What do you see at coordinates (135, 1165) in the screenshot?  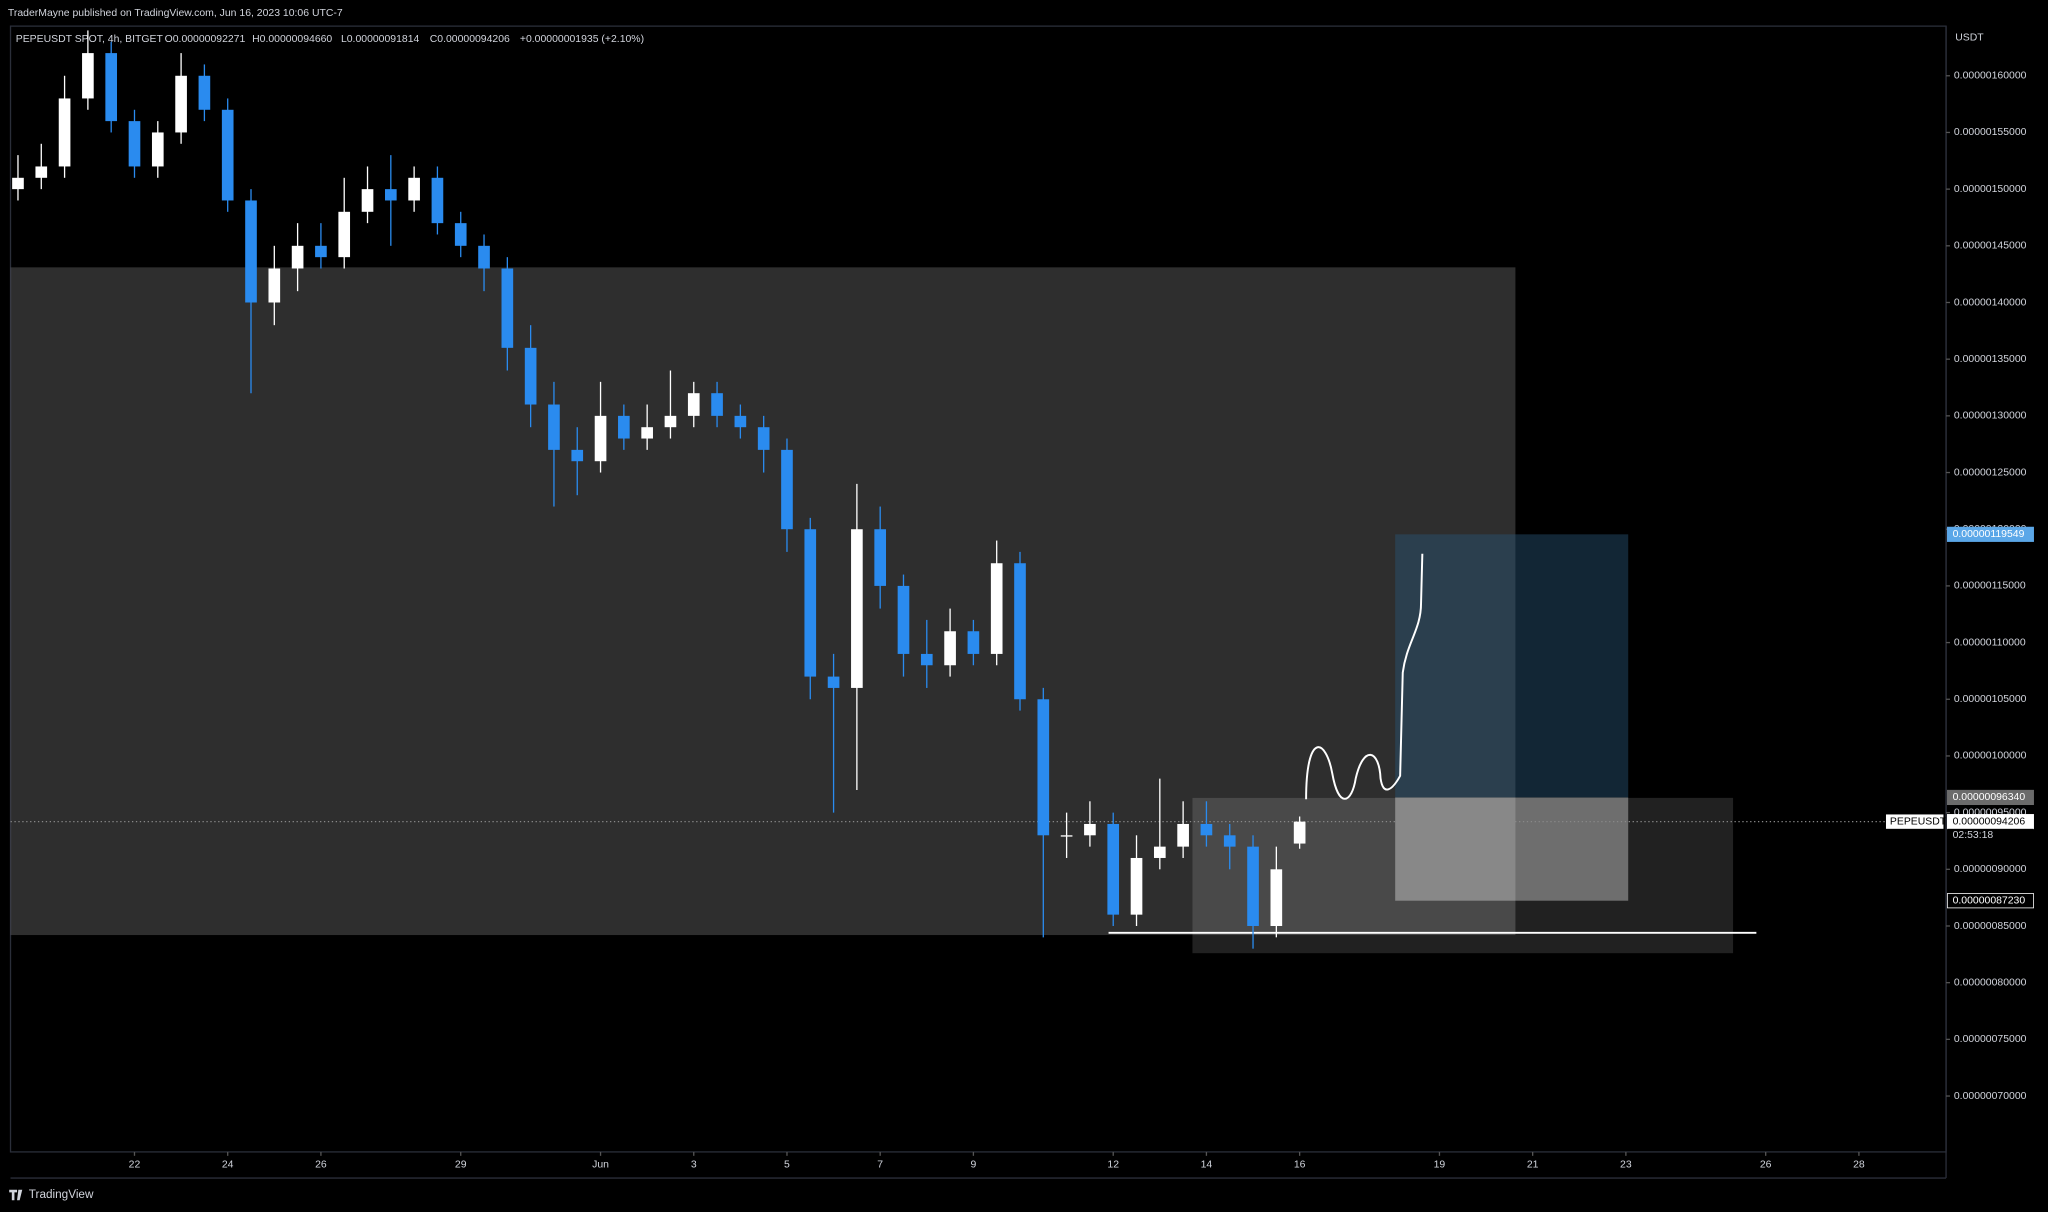 I see `x-tick-label: 22` at bounding box center [135, 1165].